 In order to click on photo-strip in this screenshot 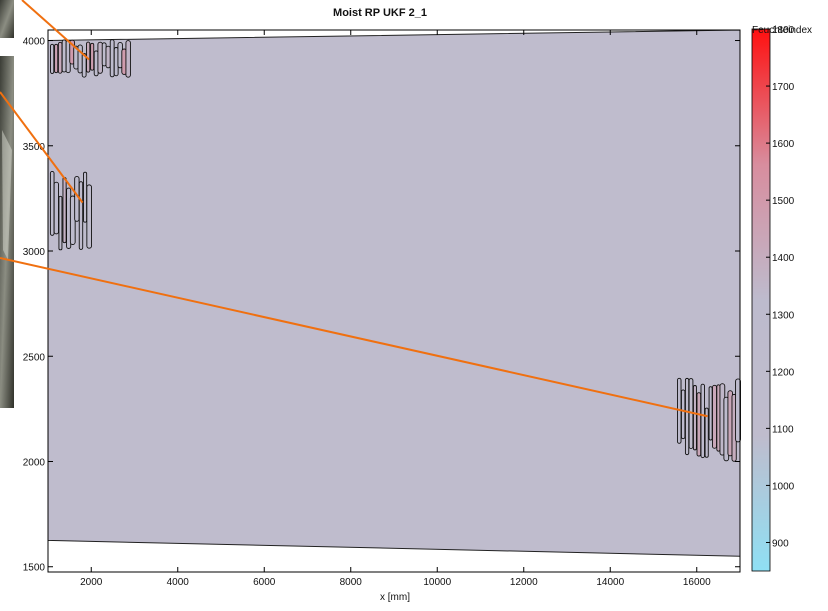, I will do `click(7, 204)`.